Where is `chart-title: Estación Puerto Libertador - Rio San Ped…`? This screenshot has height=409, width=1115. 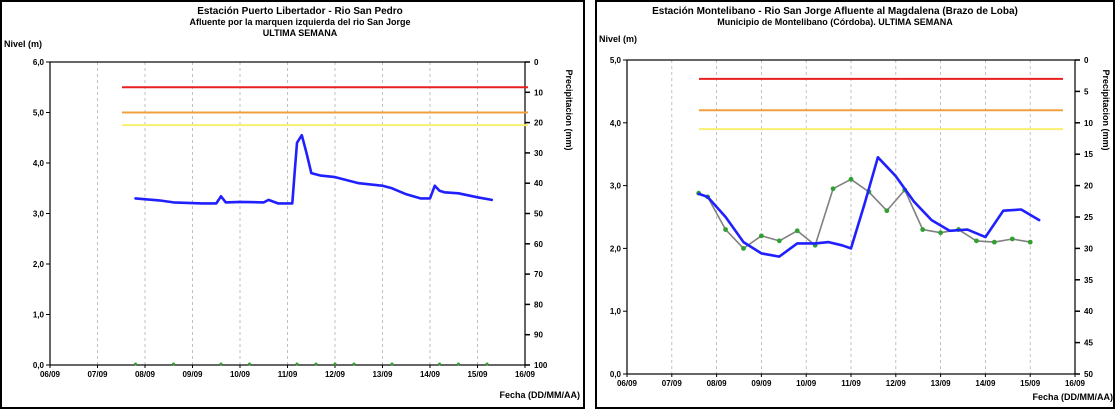
chart-title: Estación Puerto Libertador - Rio San Ped… is located at coordinates (300, 11).